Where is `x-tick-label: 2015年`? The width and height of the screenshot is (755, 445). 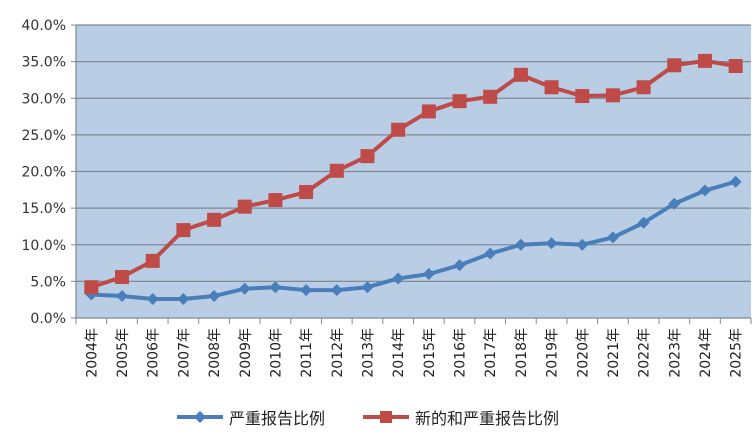
x-tick-label: 2015年 is located at coordinates (430, 353).